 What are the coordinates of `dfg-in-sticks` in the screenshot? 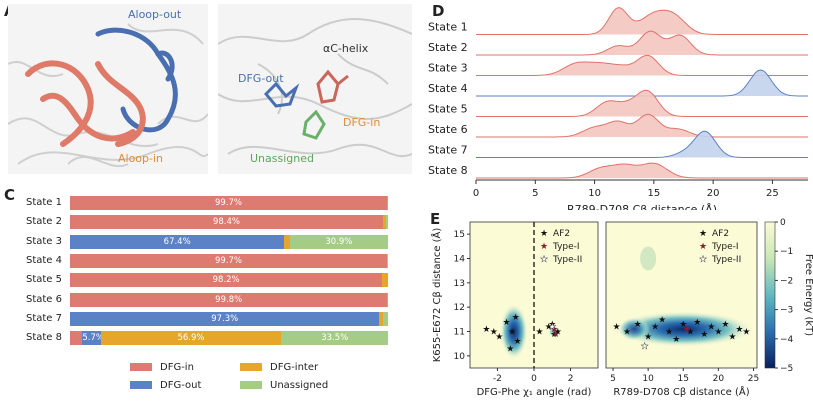 It's located at (332, 86).